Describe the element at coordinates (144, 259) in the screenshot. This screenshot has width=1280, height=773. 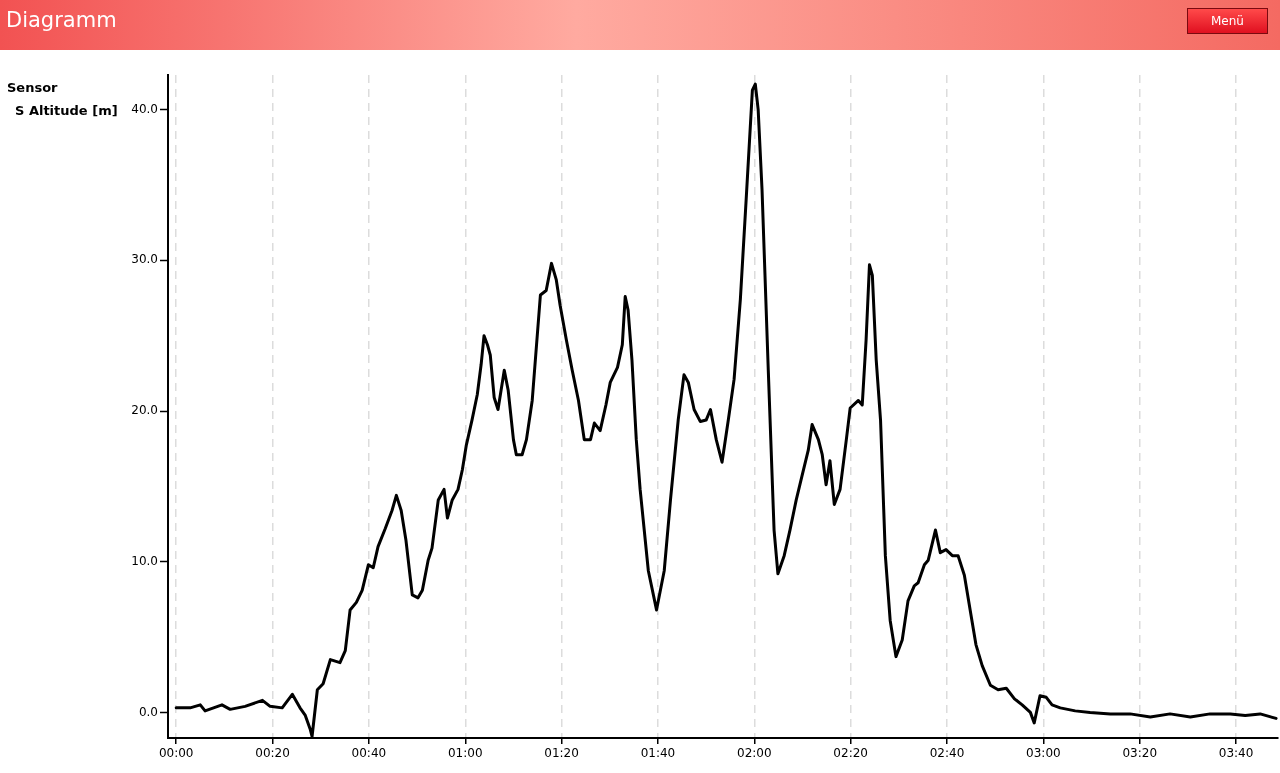
I see `y-tick-label: 30.0` at that location.